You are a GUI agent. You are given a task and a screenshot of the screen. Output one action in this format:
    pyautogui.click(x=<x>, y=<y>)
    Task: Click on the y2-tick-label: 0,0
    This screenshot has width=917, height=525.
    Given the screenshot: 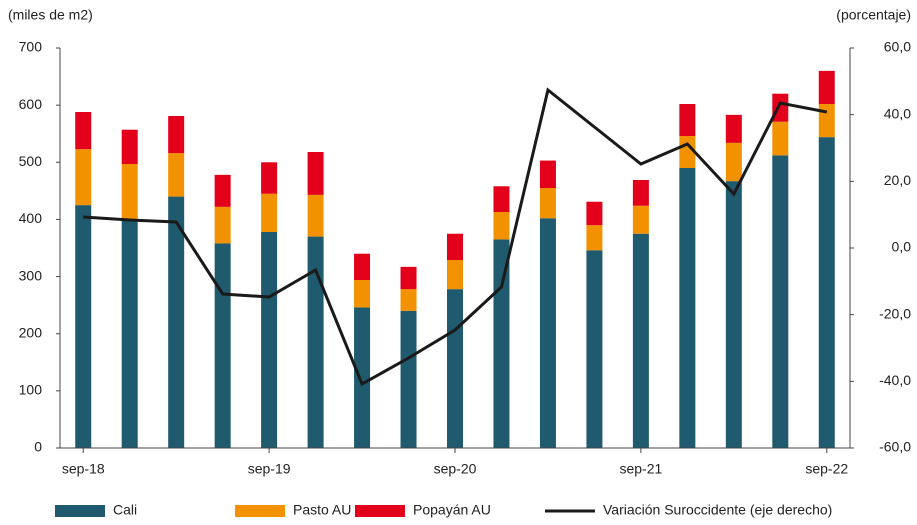 What is the action you would take?
    pyautogui.click(x=902, y=247)
    